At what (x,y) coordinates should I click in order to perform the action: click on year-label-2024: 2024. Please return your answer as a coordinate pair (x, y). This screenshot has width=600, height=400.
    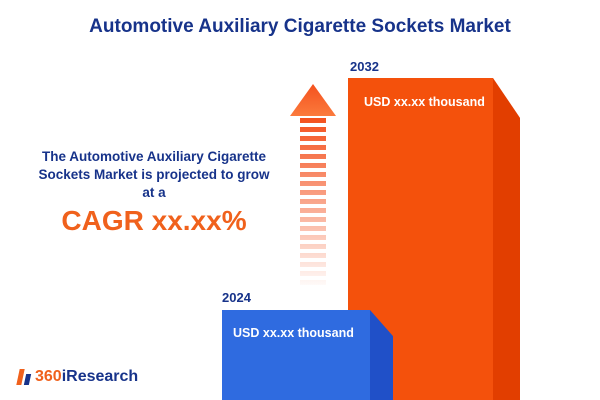
    Looking at the image, I should click on (236, 297).